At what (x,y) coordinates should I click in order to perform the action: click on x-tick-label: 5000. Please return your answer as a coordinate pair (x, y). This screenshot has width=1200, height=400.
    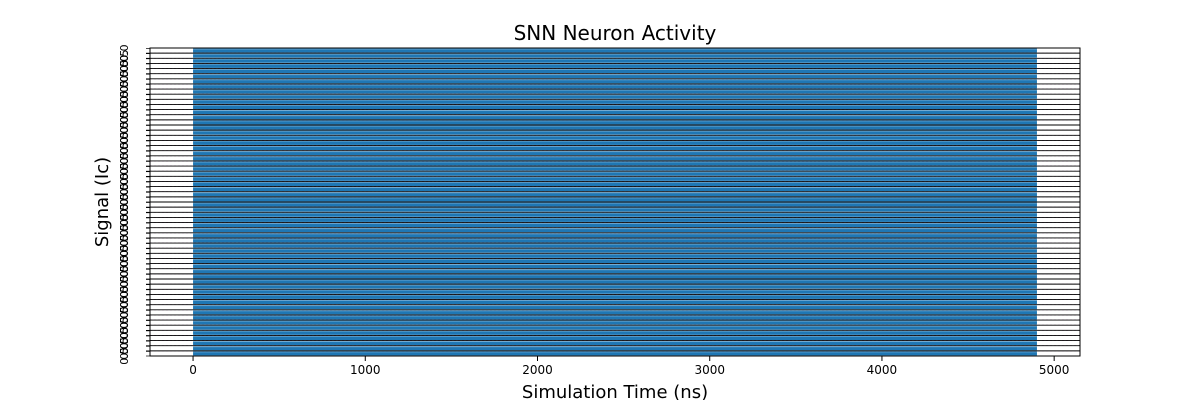
    Looking at the image, I should click on (1054, 370).